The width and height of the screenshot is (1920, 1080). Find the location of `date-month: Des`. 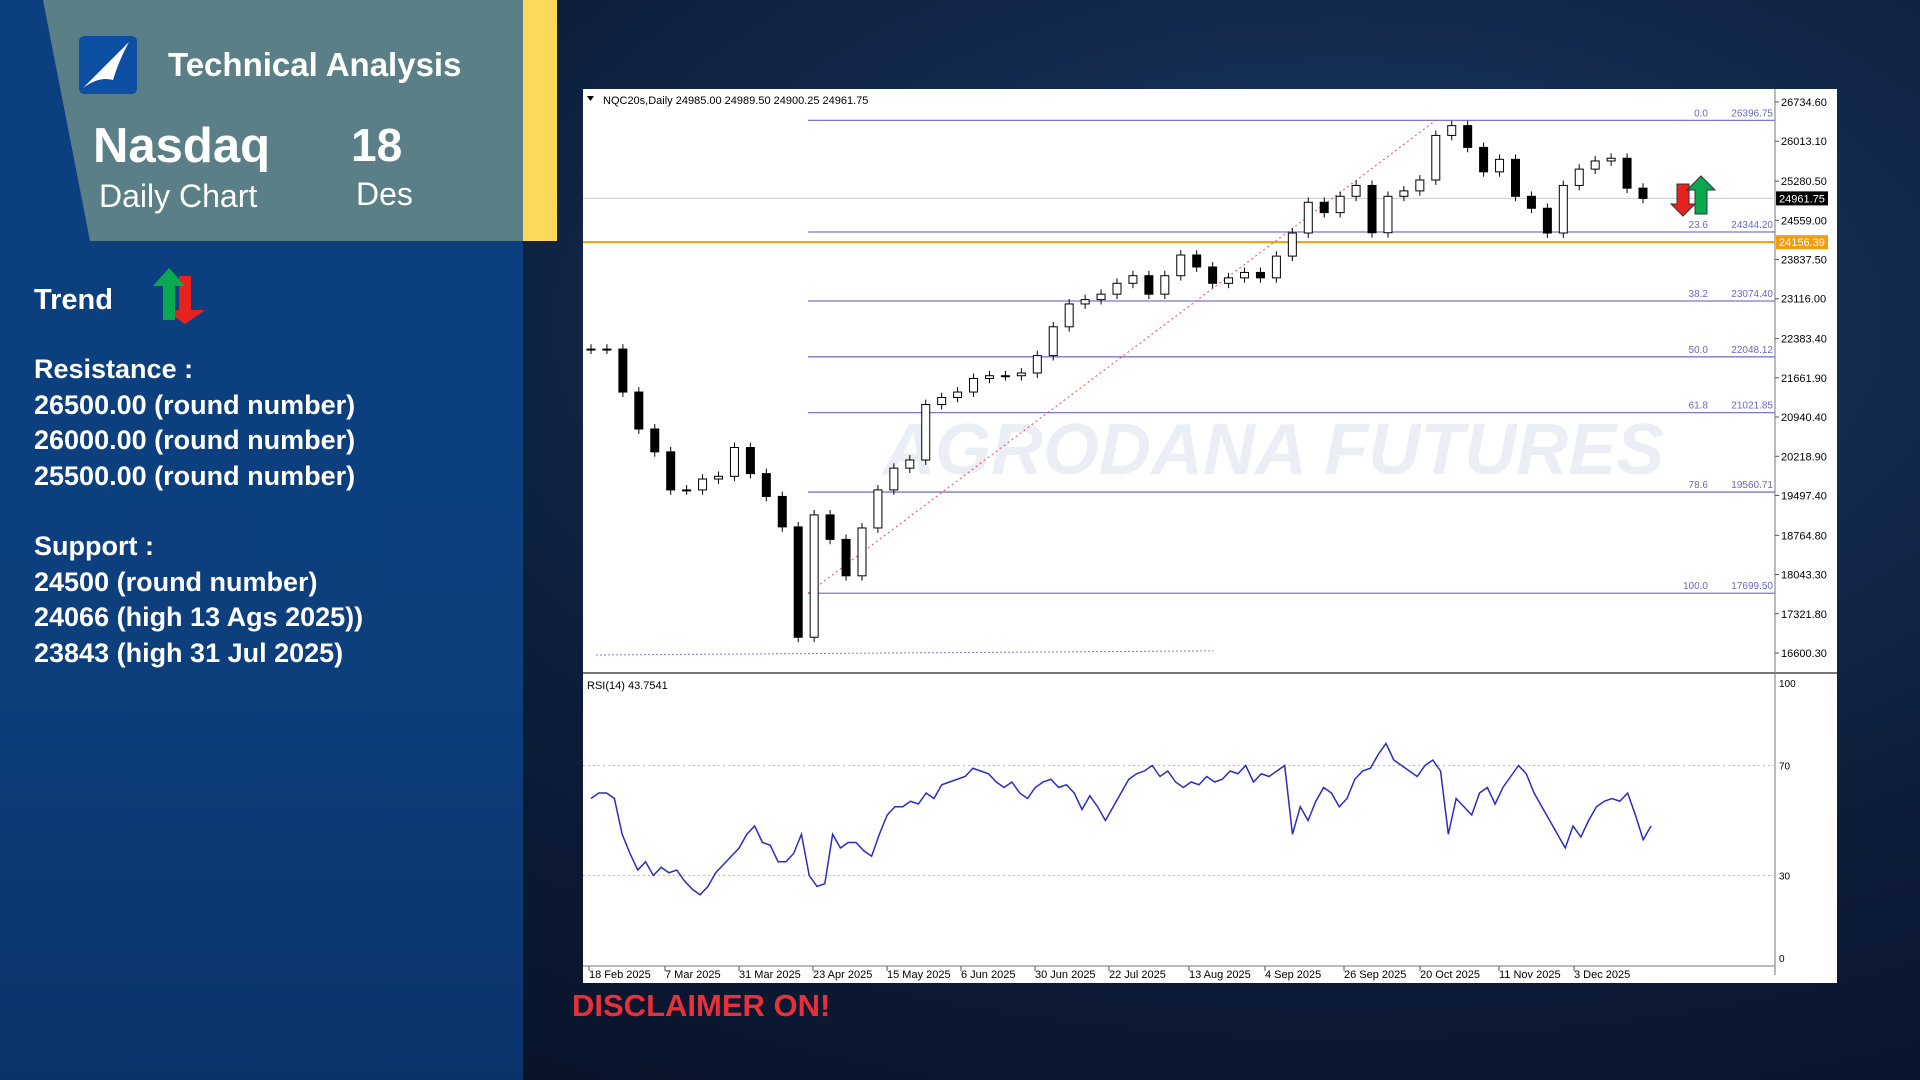

date-month: Des is located at coordinates (384, 194).